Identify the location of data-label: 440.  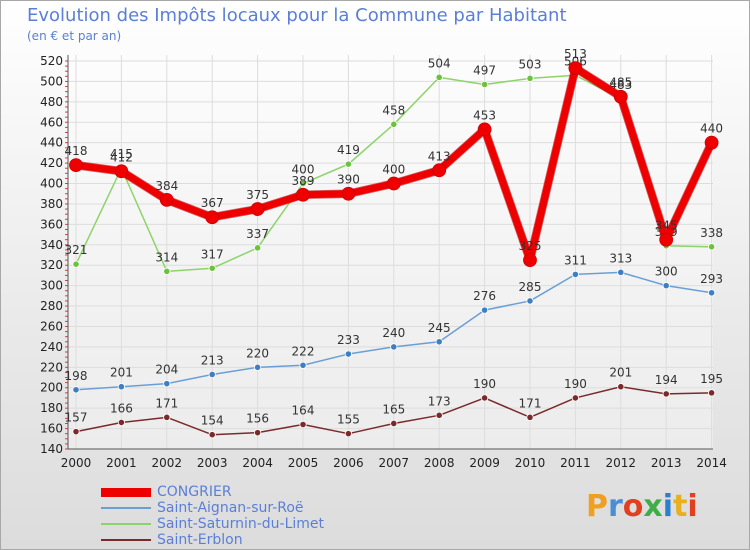
(711, 129).